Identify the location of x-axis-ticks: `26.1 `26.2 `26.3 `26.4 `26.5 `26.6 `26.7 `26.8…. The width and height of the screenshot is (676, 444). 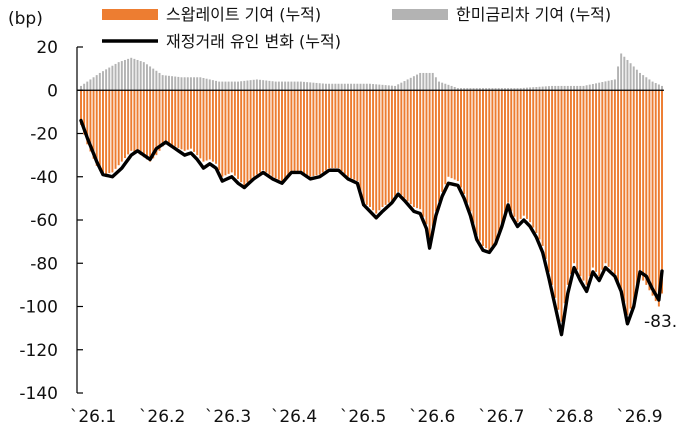
(366, 417).